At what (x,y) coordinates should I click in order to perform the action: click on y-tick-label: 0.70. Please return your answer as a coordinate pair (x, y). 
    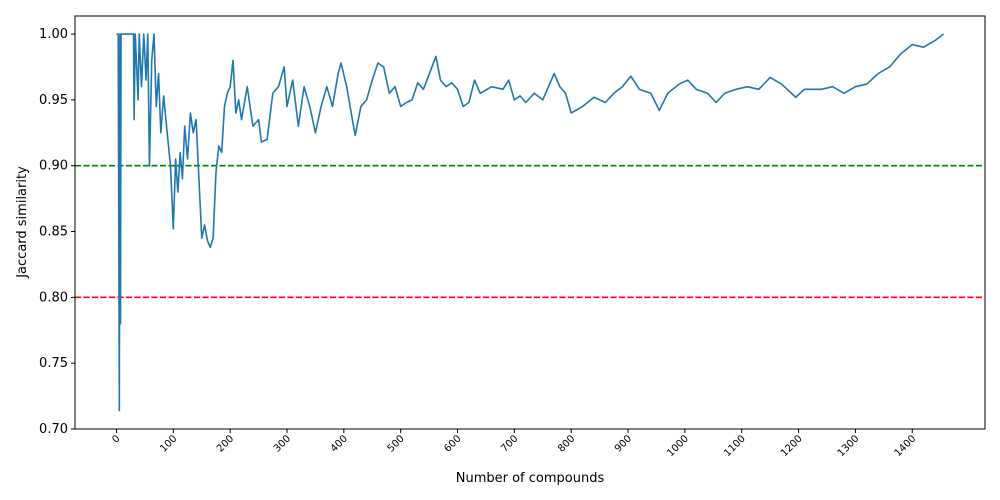
    Looking at the image, I should click on (53, 429).